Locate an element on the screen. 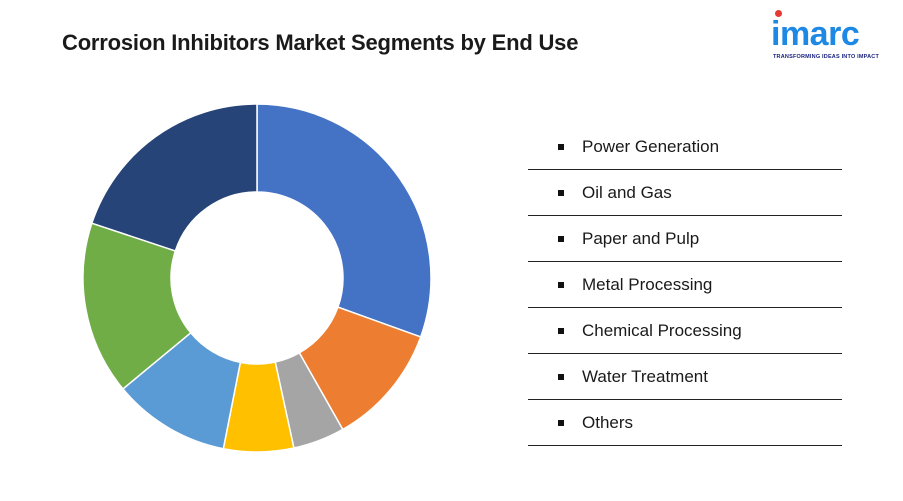 The width and height of the screenshot is (903, 501). legend-item-power-generation: Power Generation is located at coordinates (685, 147).